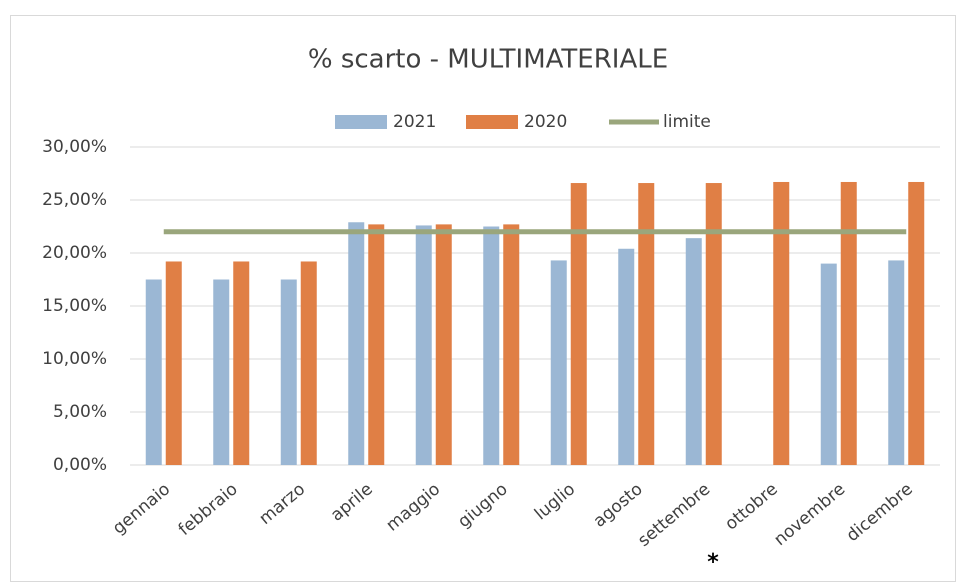 The image size is (957, 583). What do you see at coordinates (488, 60) in the screenshot?
I see `chart-title: % scarto - MULTIMATERIALE` at bounding box center [488, 60].